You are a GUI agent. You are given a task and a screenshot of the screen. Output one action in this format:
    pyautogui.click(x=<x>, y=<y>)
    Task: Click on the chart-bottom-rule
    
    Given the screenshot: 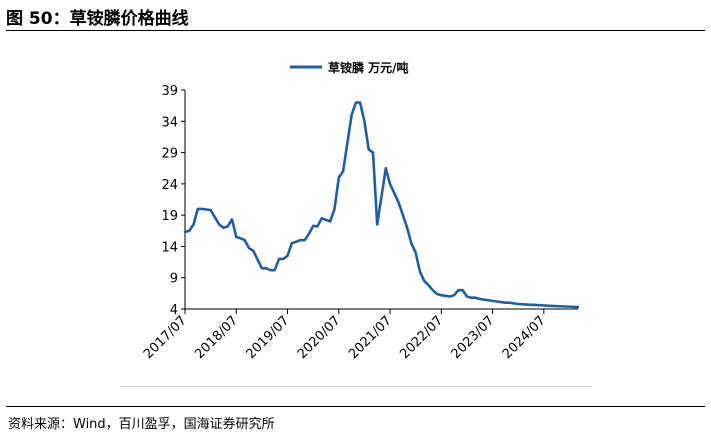 What is the action you would take?
    pyautogui.click(x=356, y=386)
    